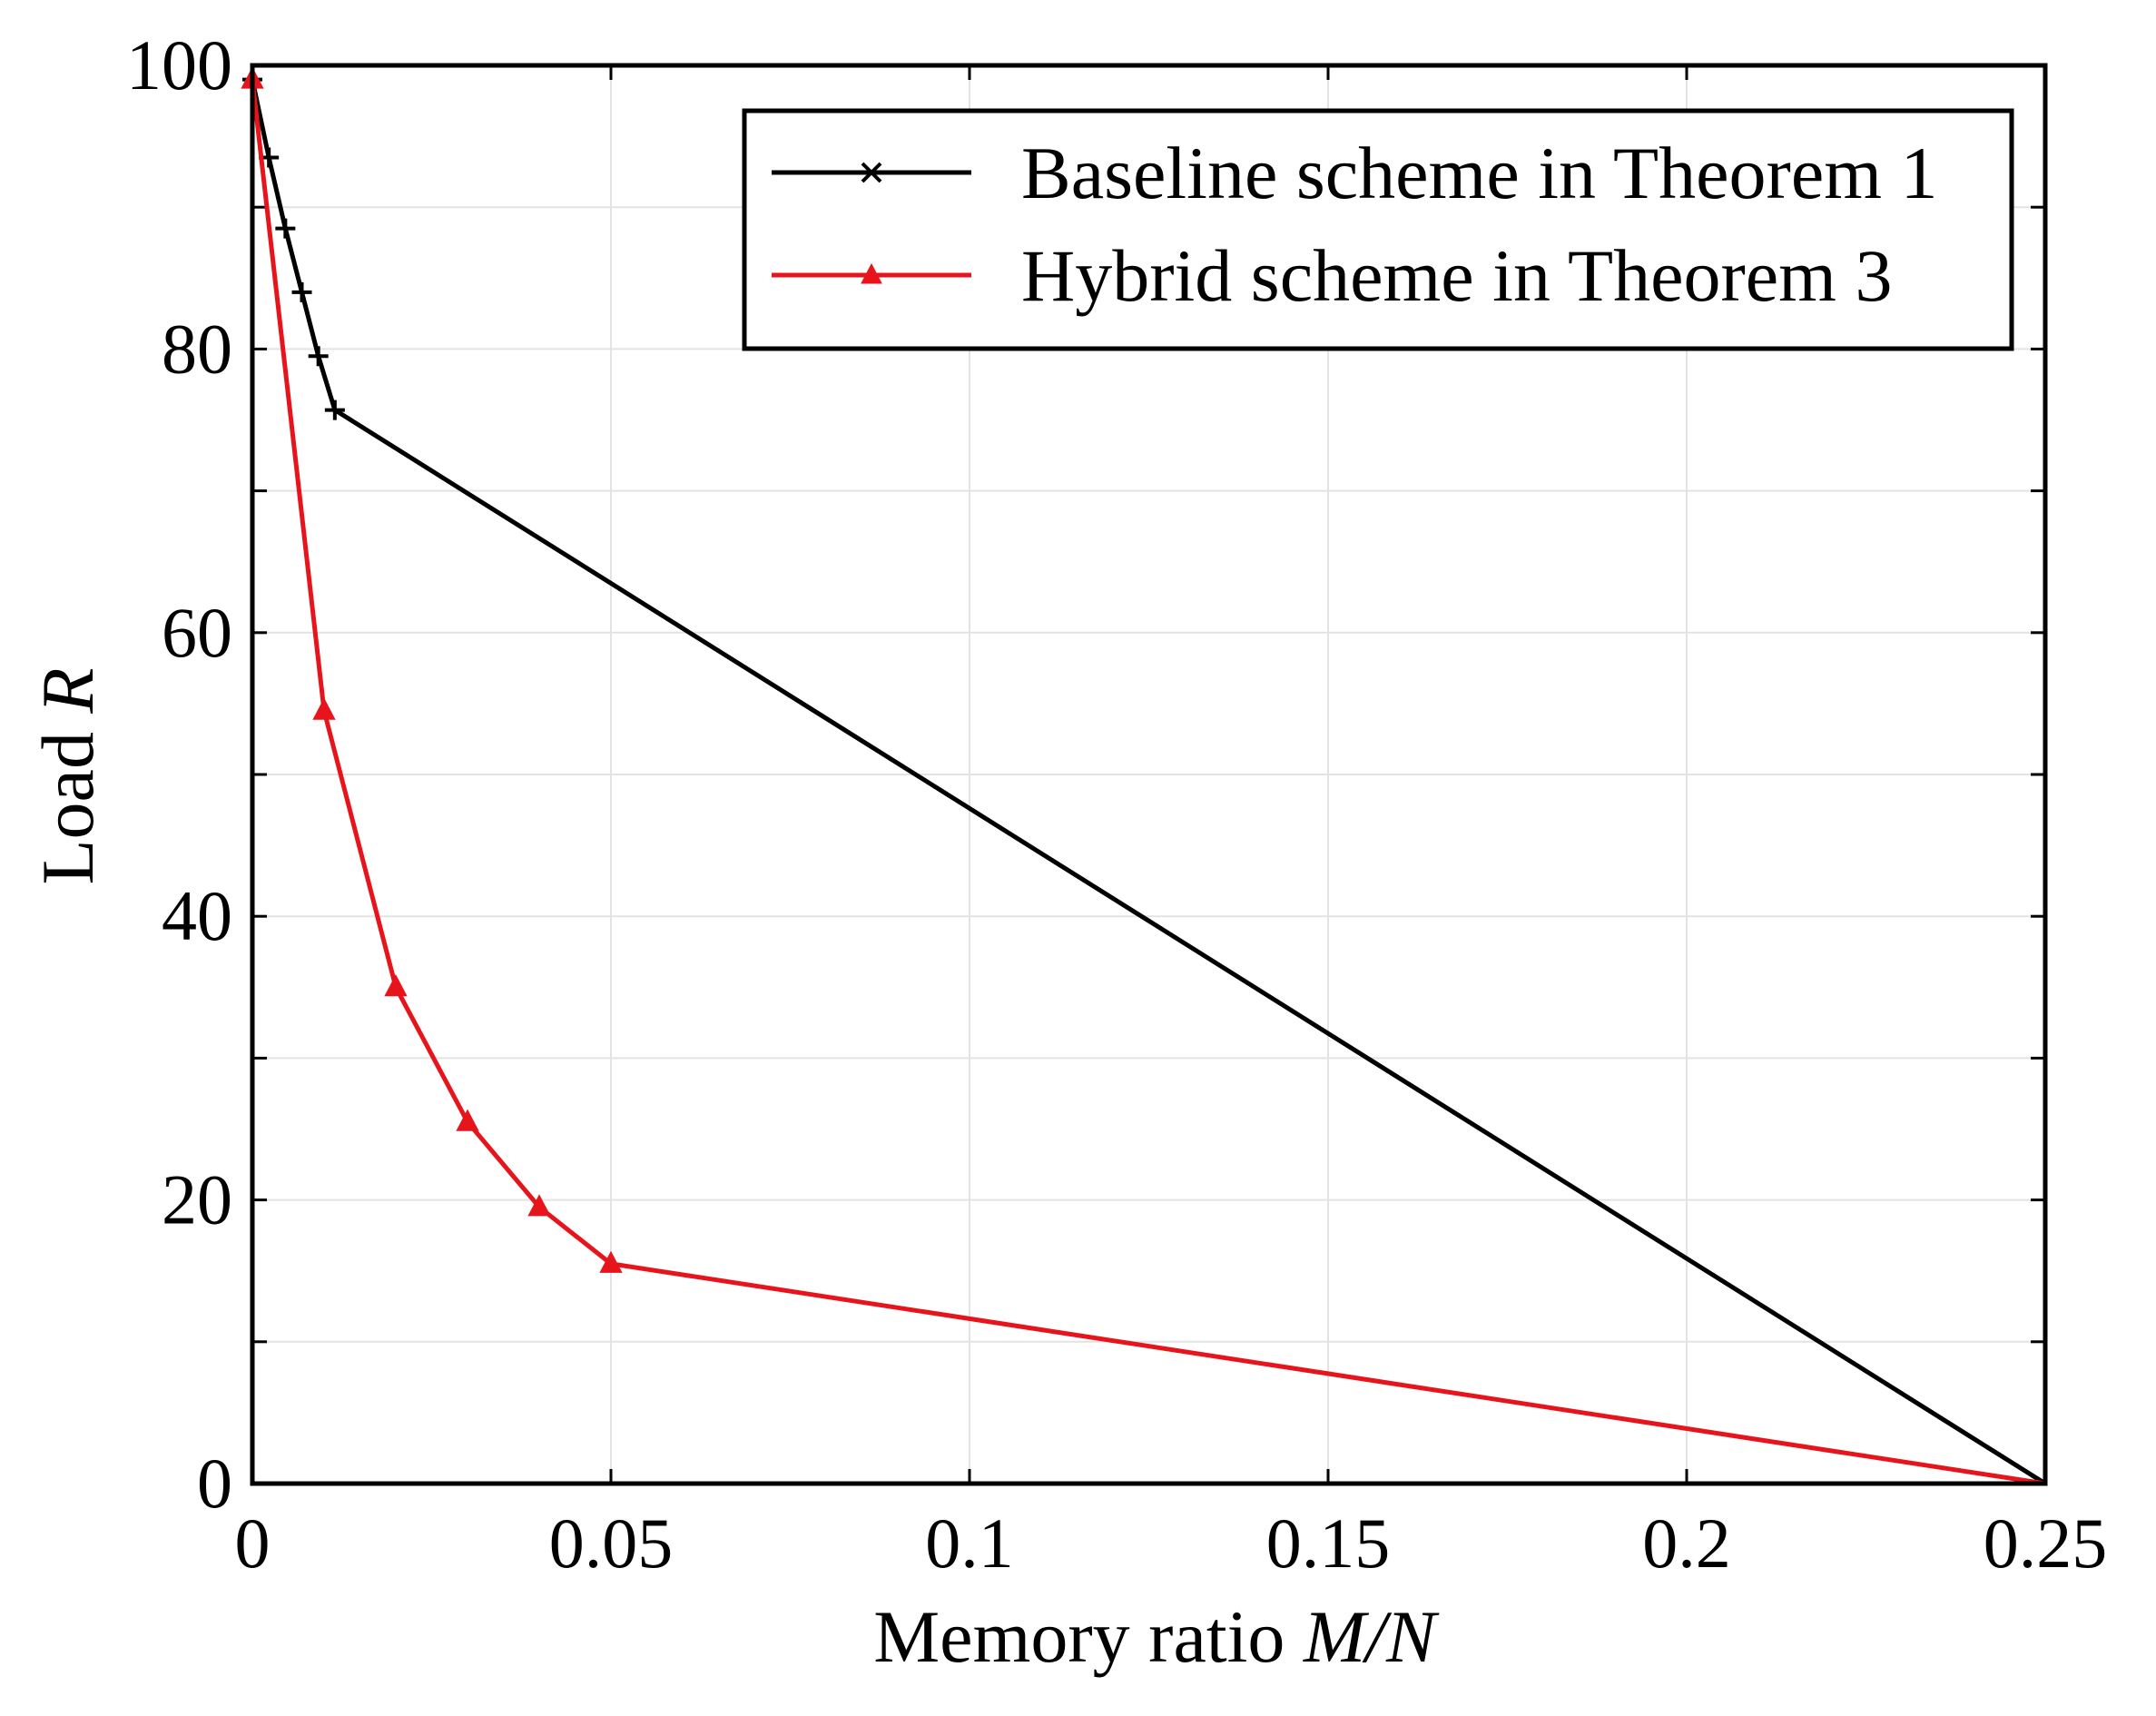 The image size is (2156, 1716). Describe the element at coordinates (1328, 1543) in the screenshot. I see `x-tick-label: 0.15` at that location.